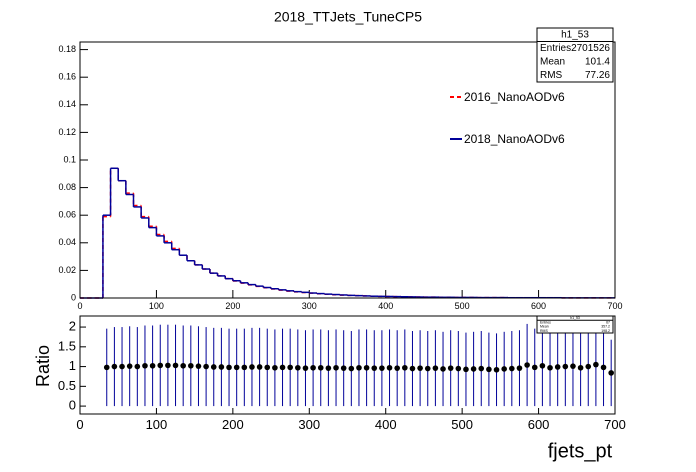 This screenshot has width=696, height=472. I want to click on legend-label: 2016_NanoAODv6, so click(514, 97).